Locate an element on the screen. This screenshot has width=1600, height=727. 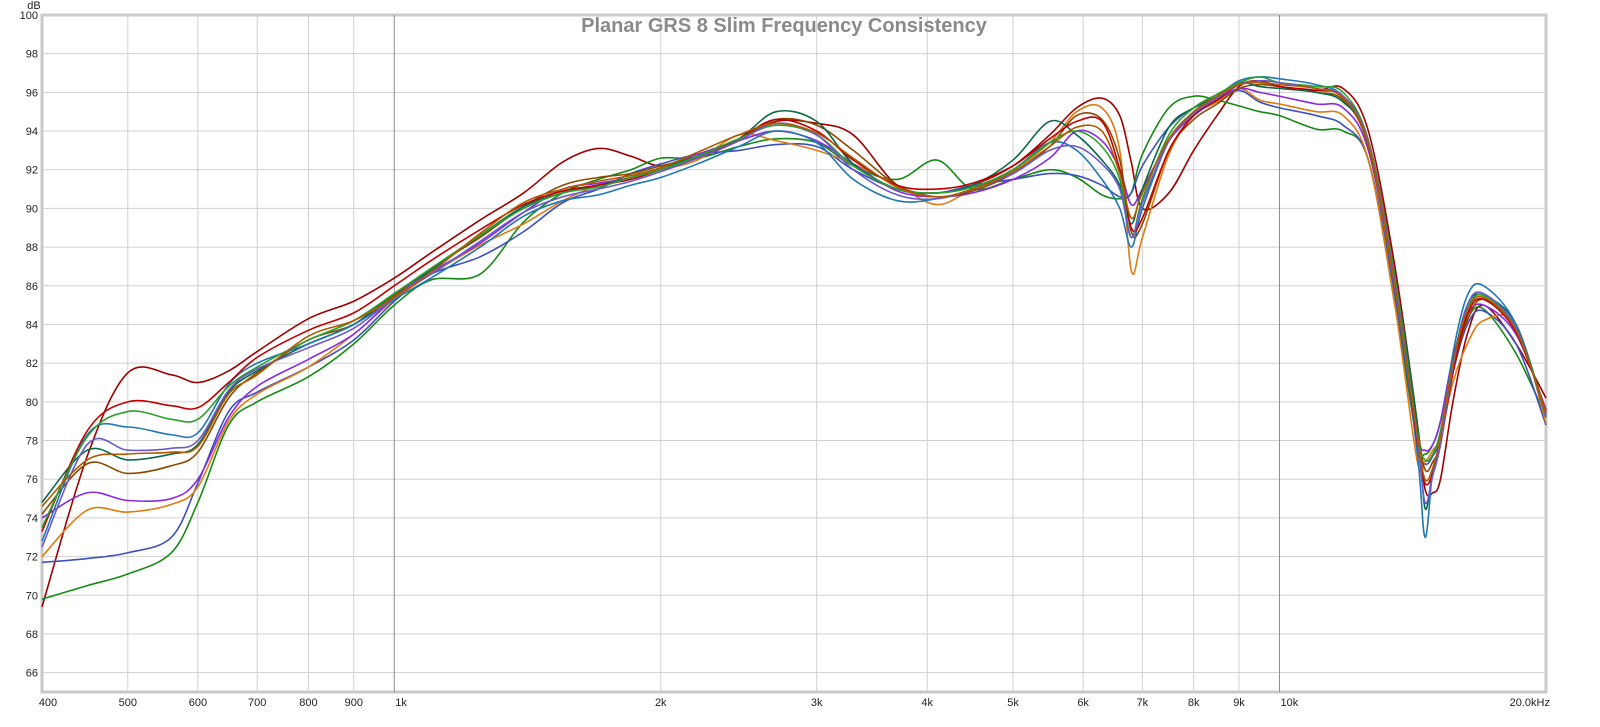
y-tick-label: 72 is located at coordinates (32, 558).